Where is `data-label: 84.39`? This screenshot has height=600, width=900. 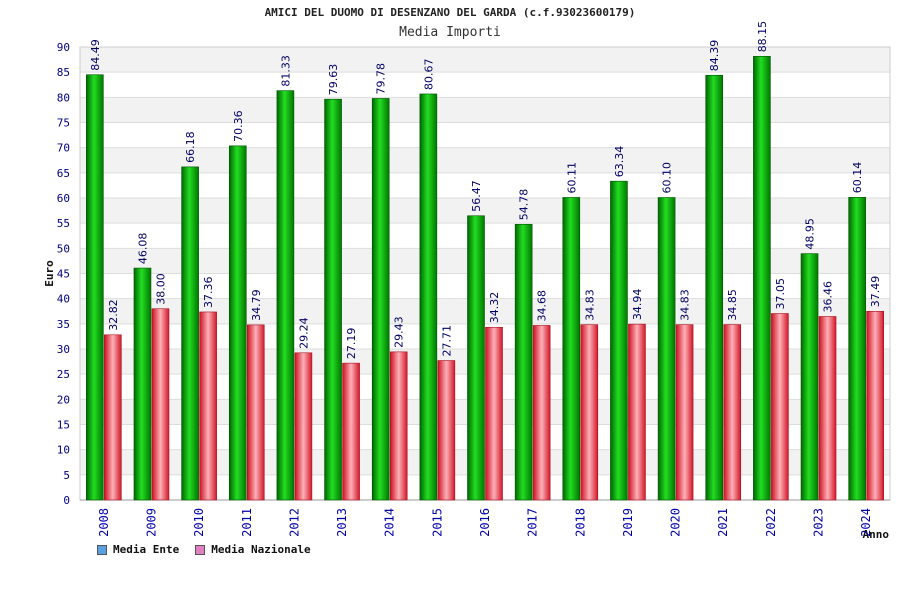 data-label: 84.39 is located at coordinates (714, 56).